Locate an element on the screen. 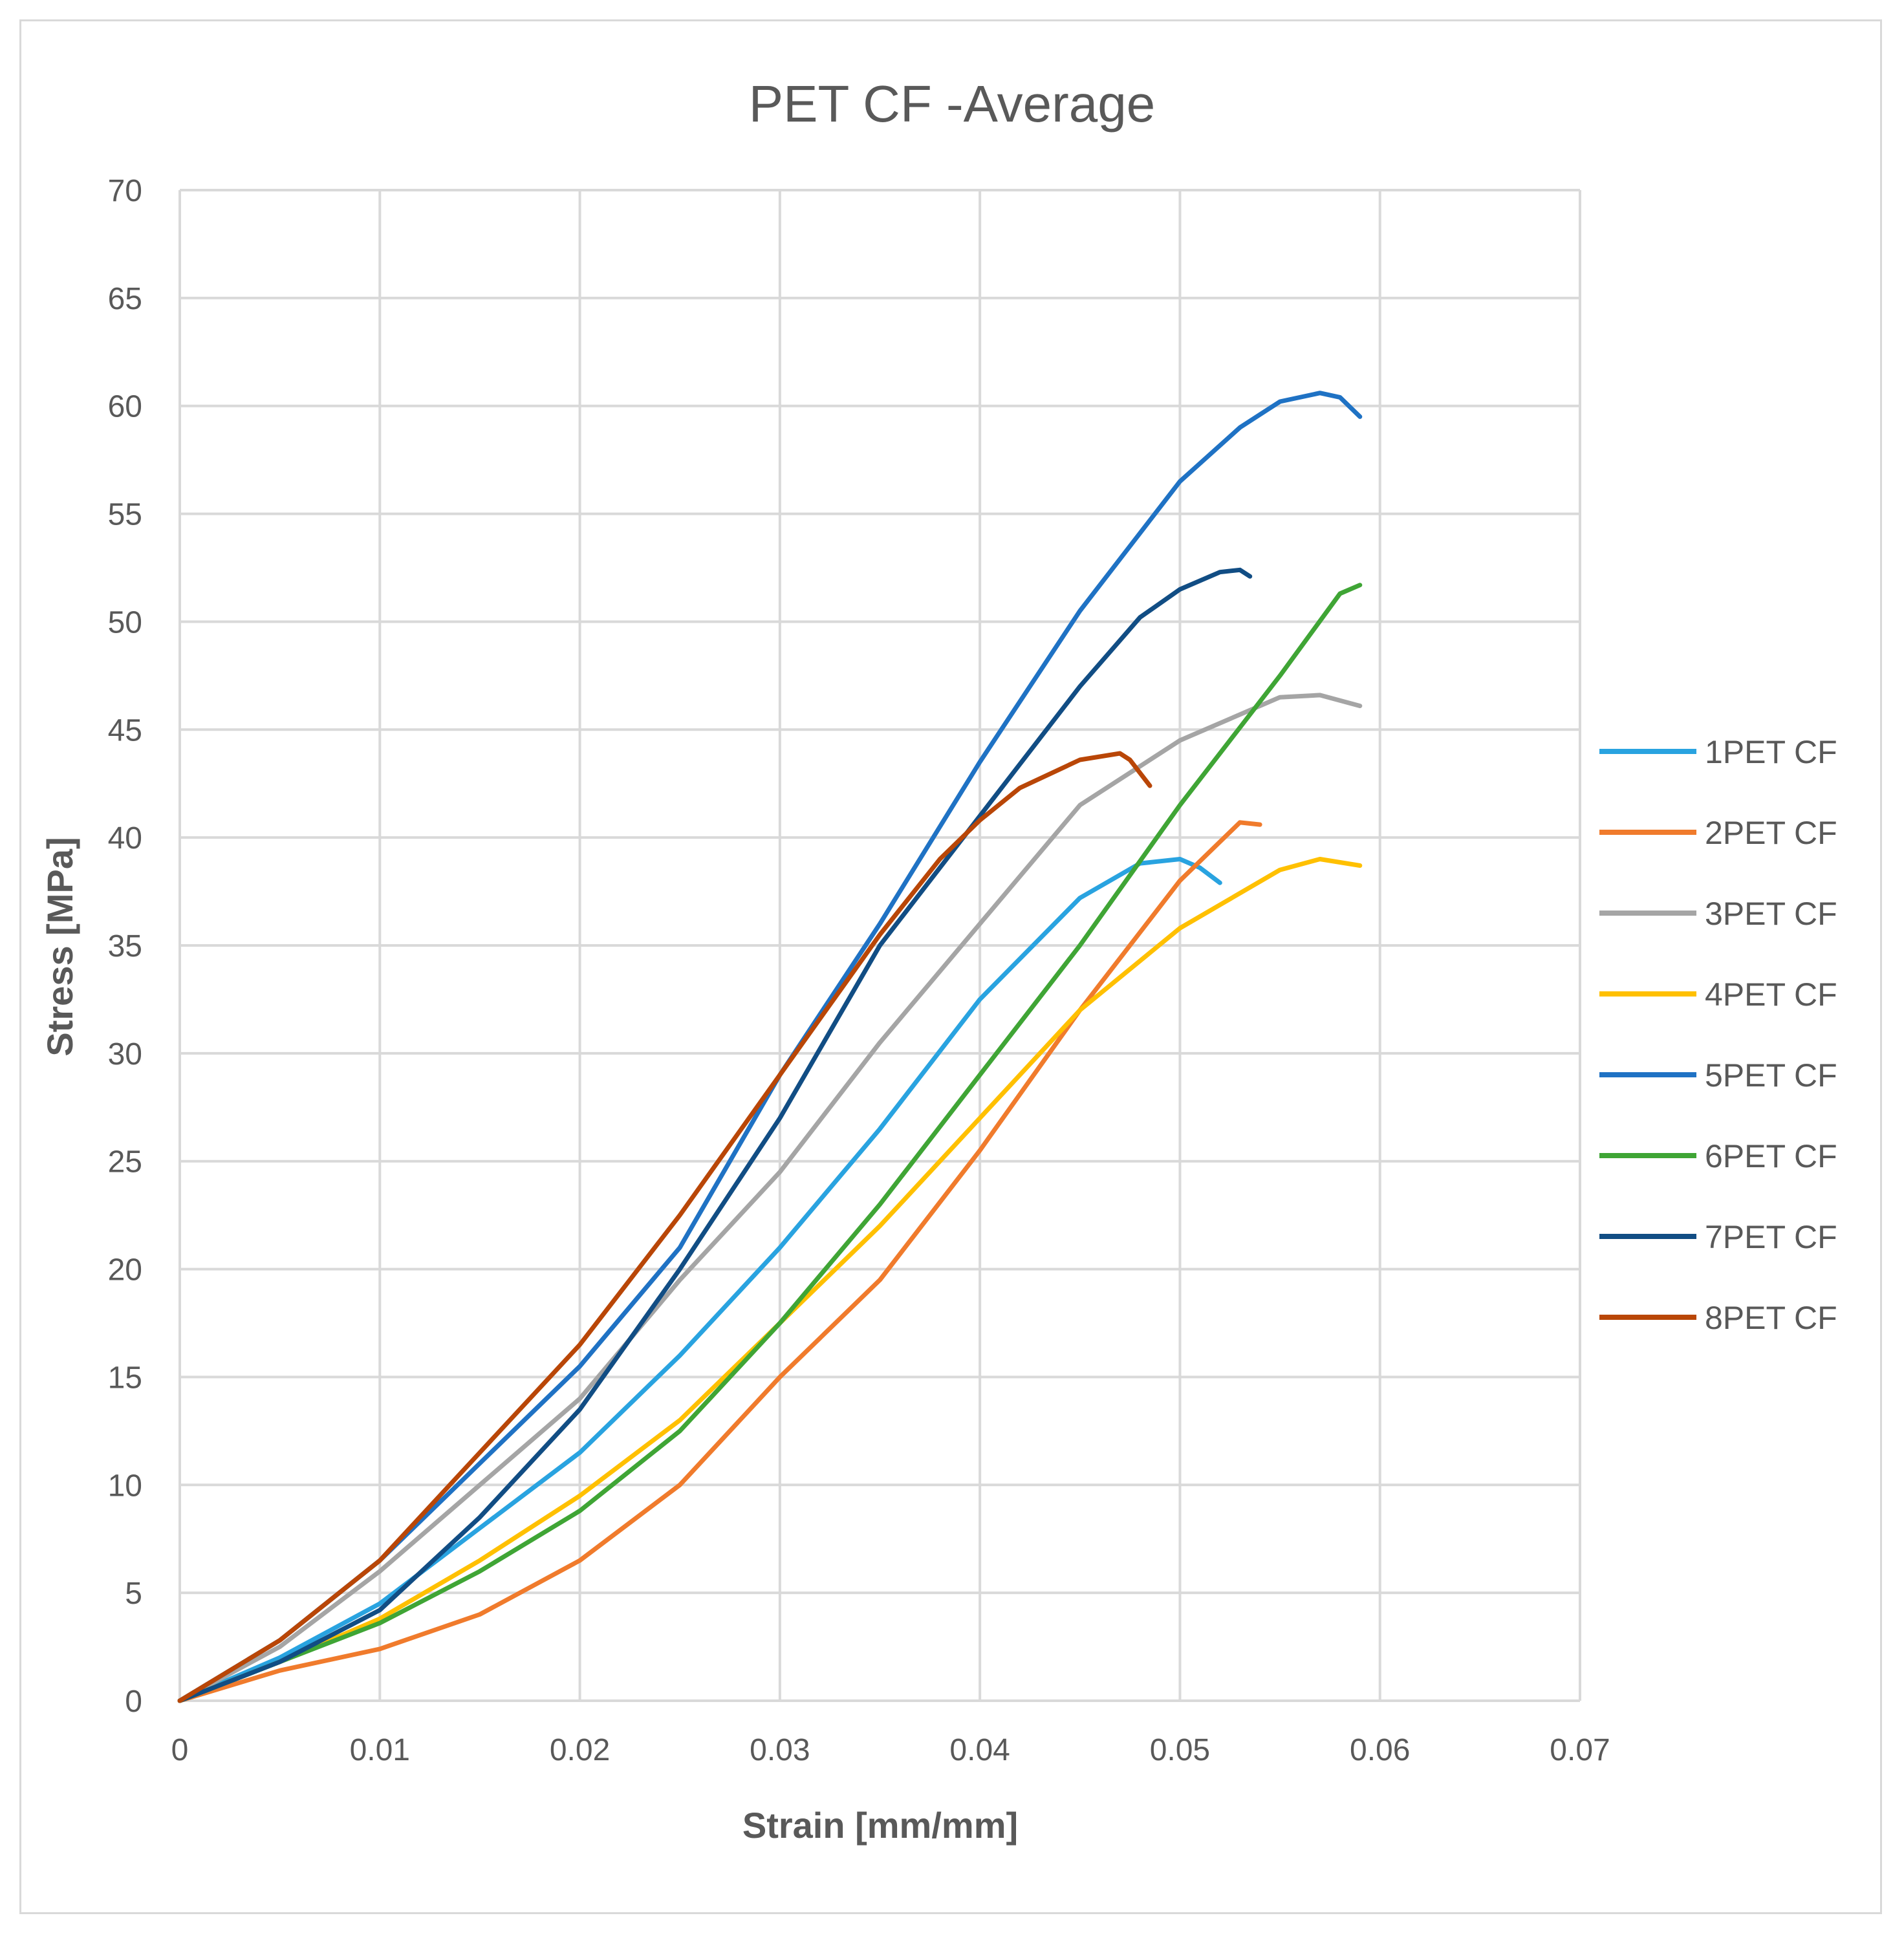  y-tick-label: 45 is located at coordinates (125, 730).